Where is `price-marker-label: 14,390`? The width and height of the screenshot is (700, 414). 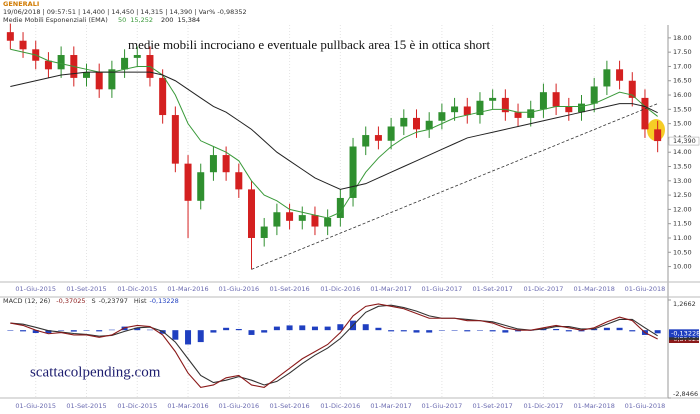 price-marker-label: 14,390 is located at coordinates (684, 141).